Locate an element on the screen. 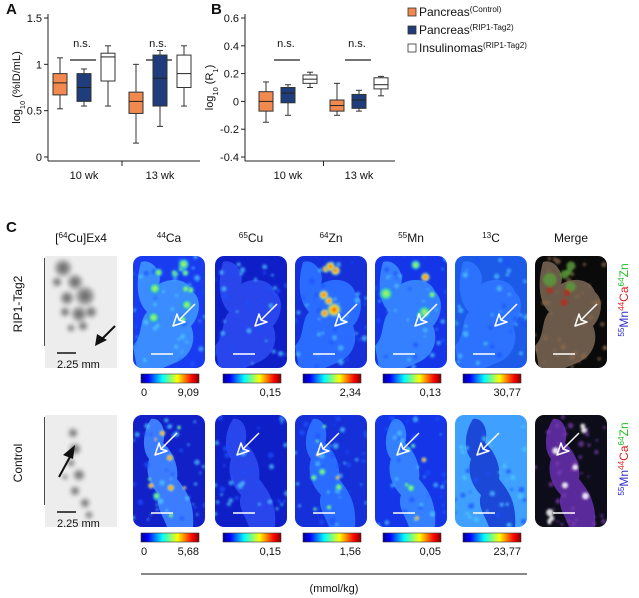  column-header-part: 65 is located at coordinates (244, 235).